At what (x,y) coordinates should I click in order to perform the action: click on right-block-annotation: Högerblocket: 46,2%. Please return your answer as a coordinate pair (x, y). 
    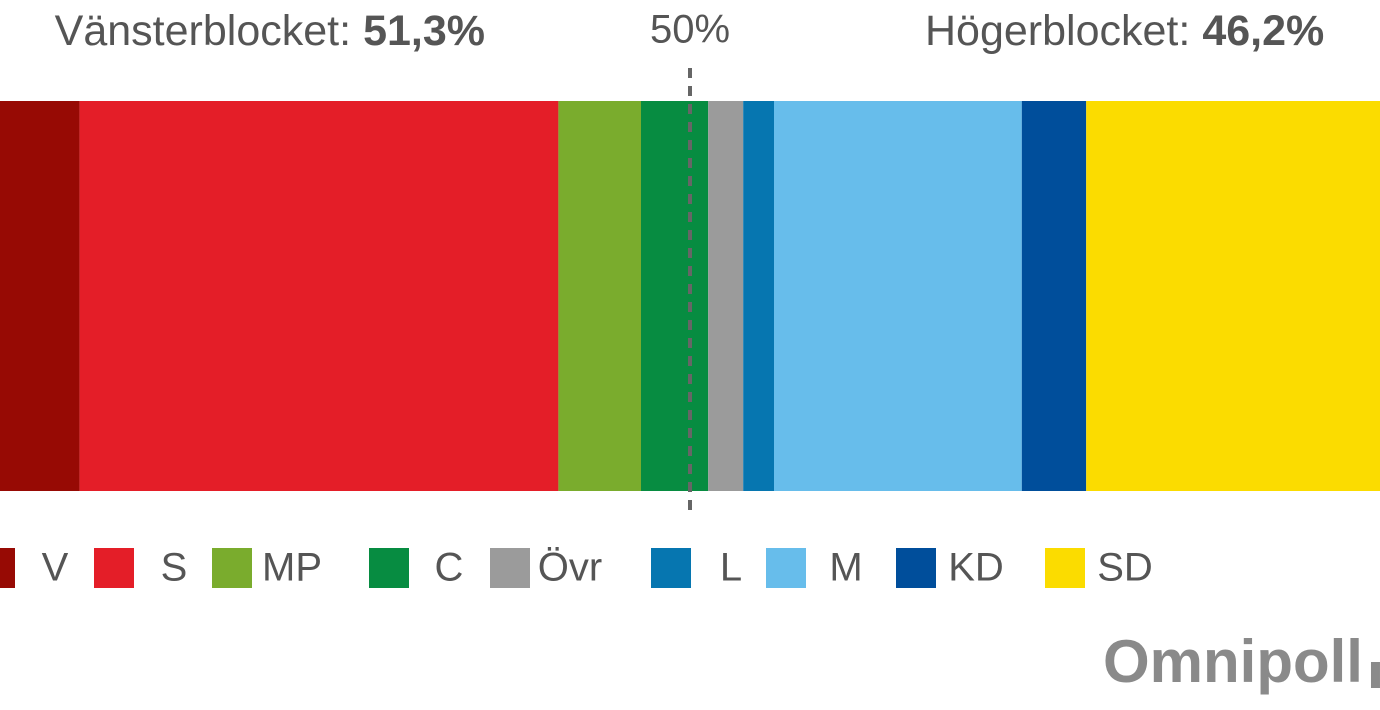
    Looking at the image, I should click on (1124, 31).